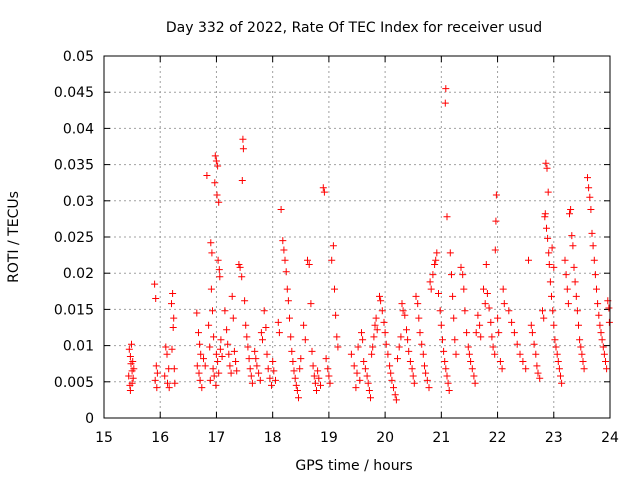  I want to click on x-tick-label: 20, so click(385, 438).